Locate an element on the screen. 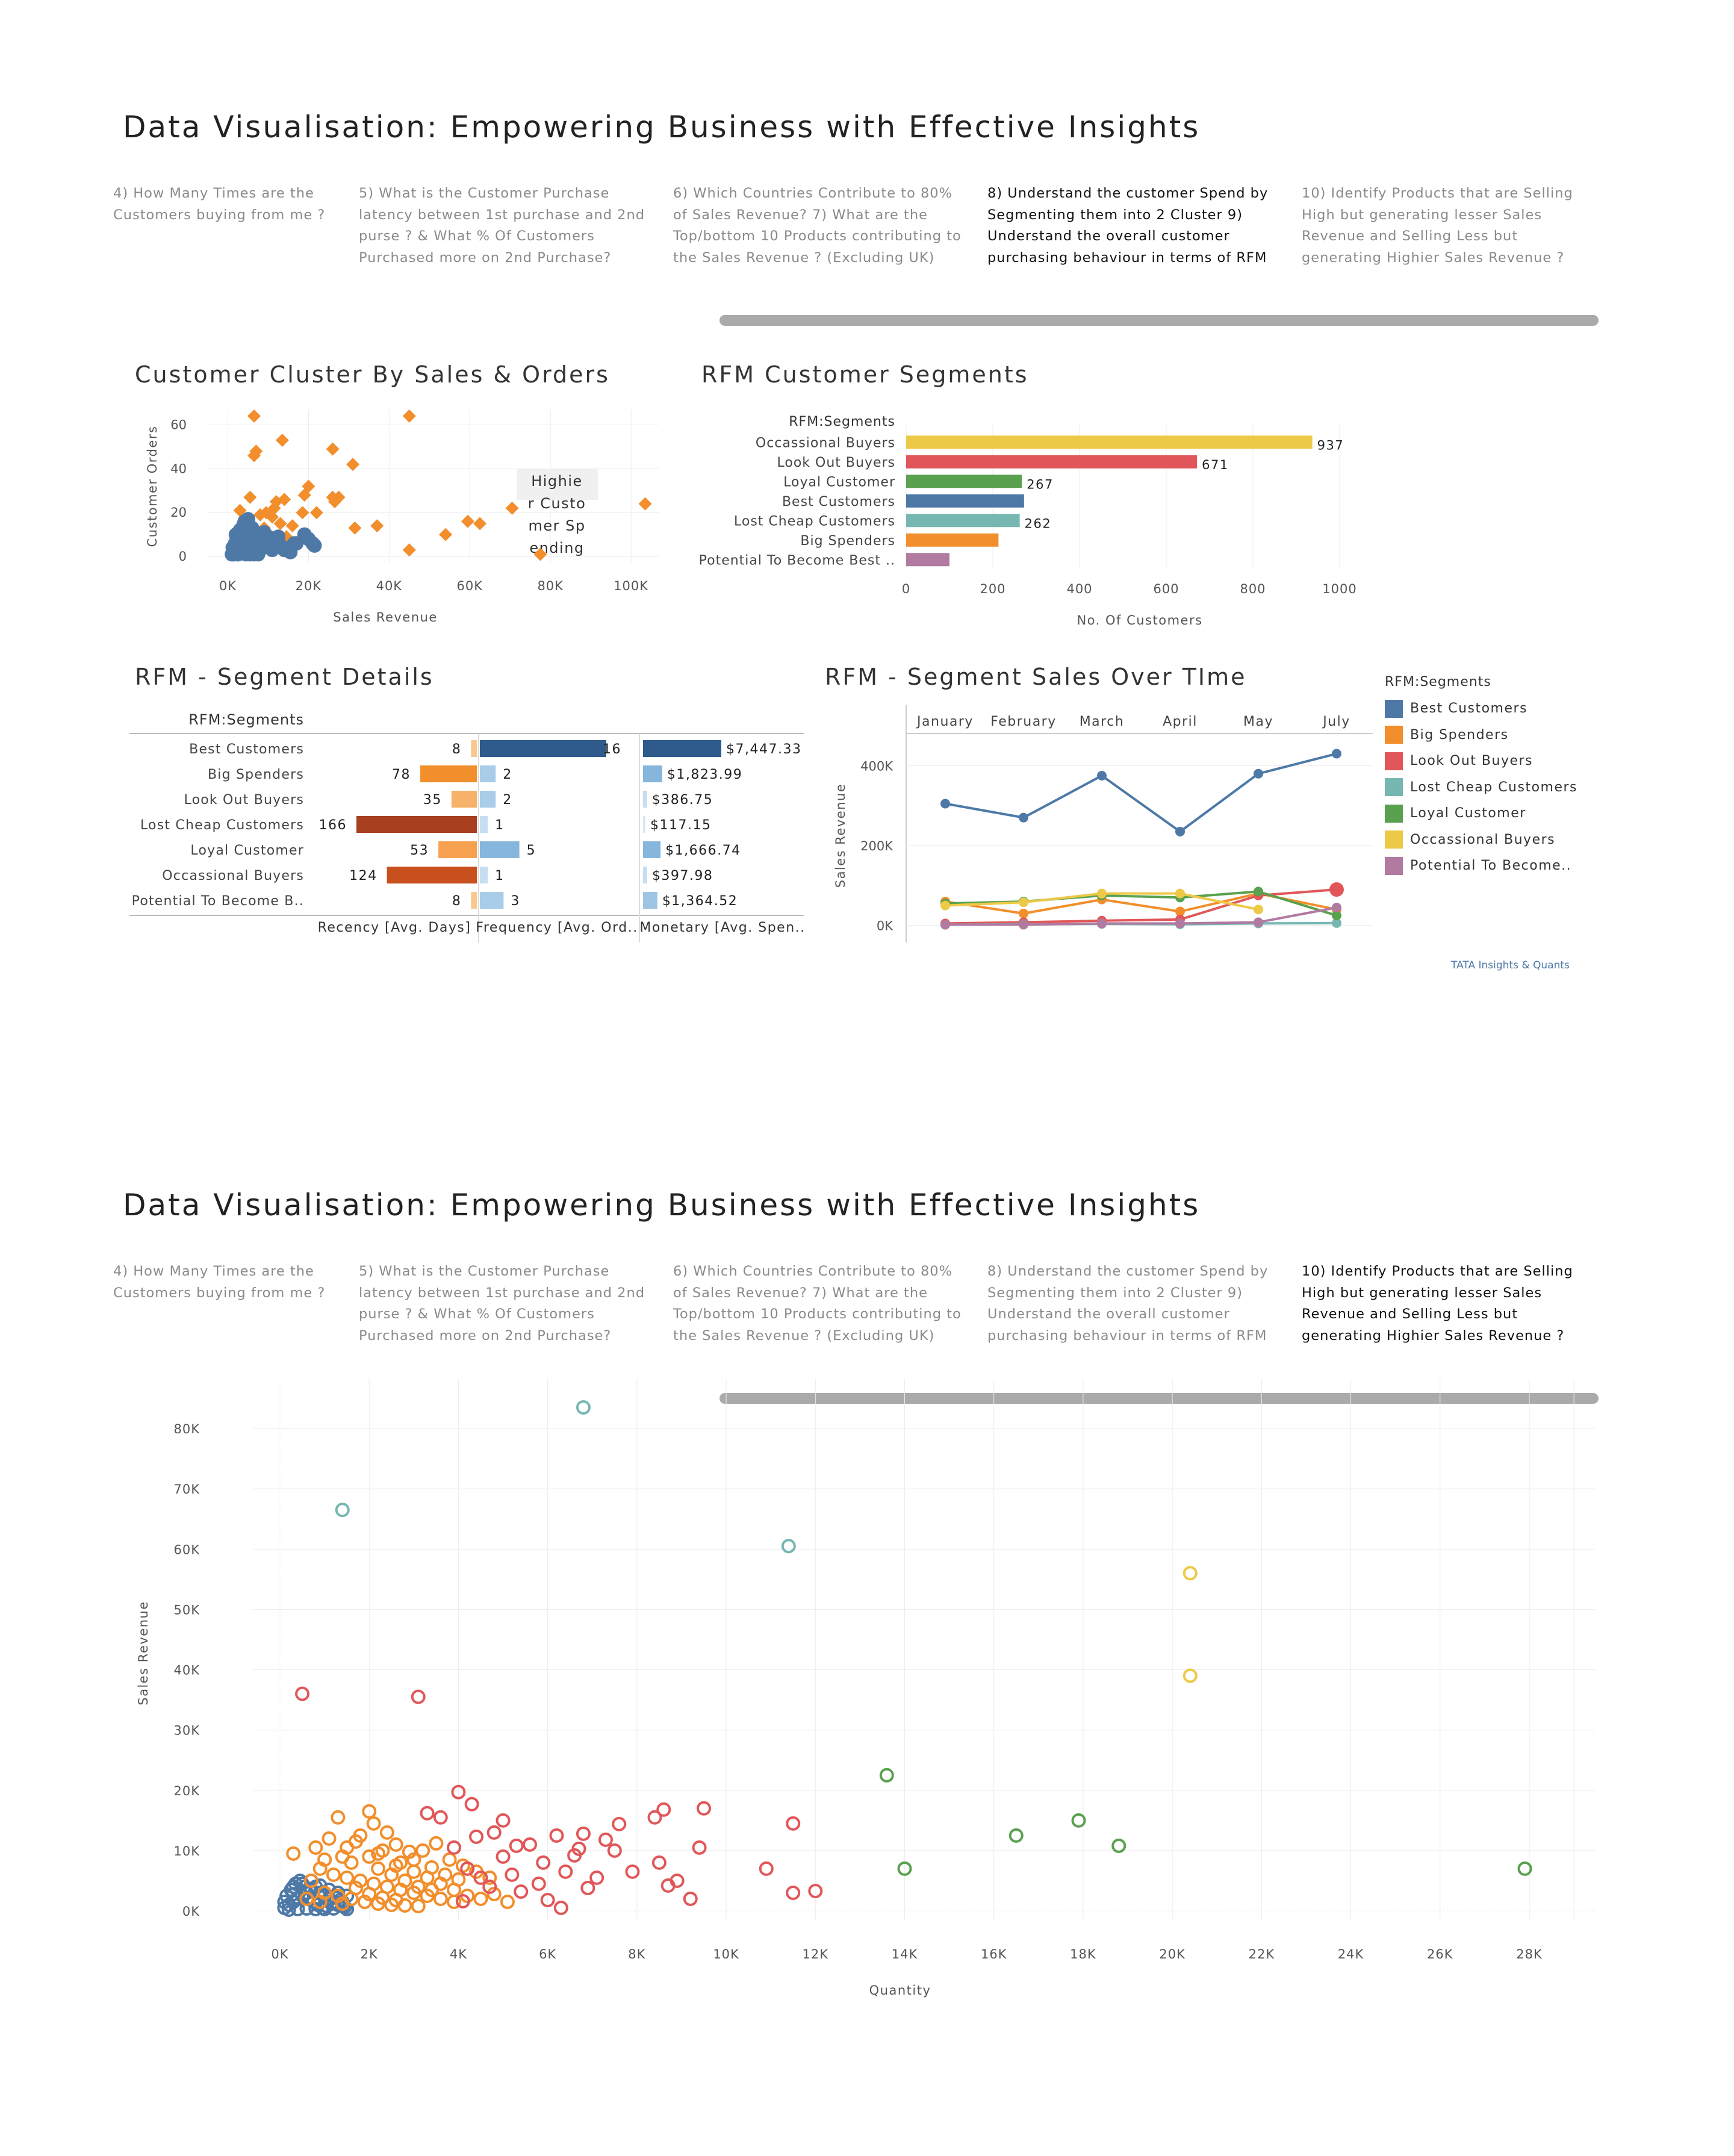 This screenshot has height=2156, width=1734. x-tick-label: 60K is located at coordinates (470, 586).